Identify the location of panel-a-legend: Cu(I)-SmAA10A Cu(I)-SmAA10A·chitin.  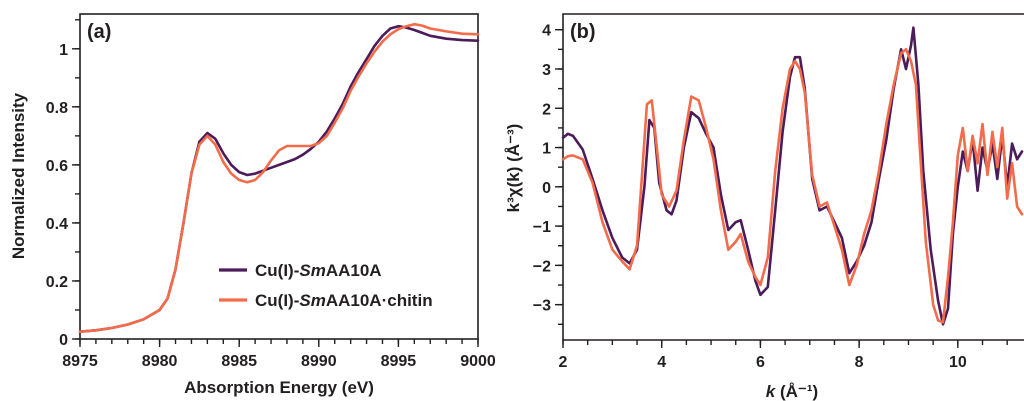
(326, 285).